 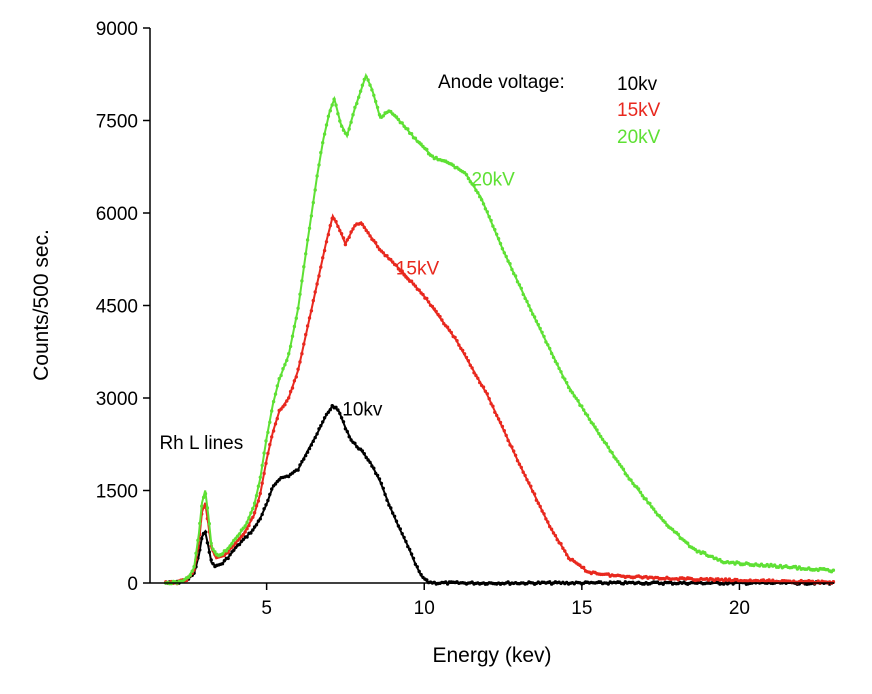 What do you see at coordinates (494, 179) in the screenshot?
I see `annotation-label: 20kV` at bounding box center [494, 179].